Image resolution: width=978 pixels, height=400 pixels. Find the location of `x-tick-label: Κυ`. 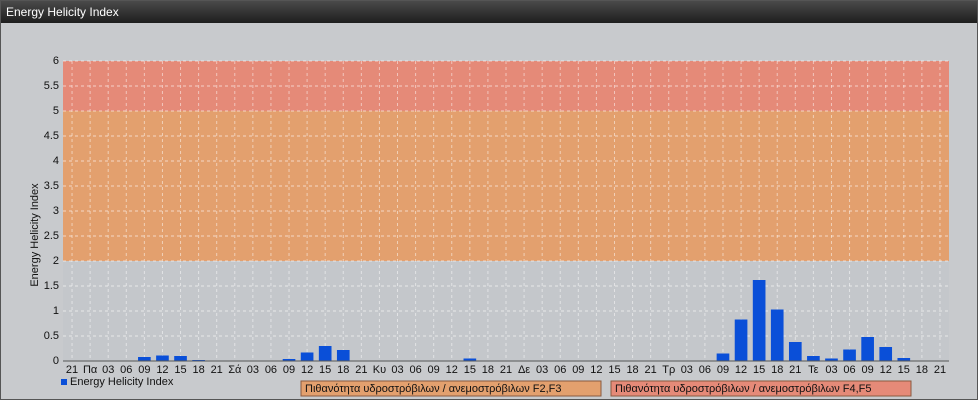

x-tick-label: Κυ is located at coordinates (379, 370).